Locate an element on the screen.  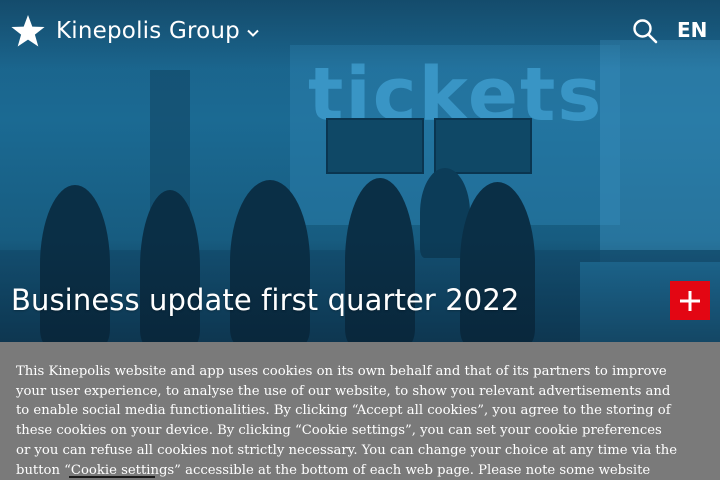
cookie-settings-button is located at coordinates (112, 478).